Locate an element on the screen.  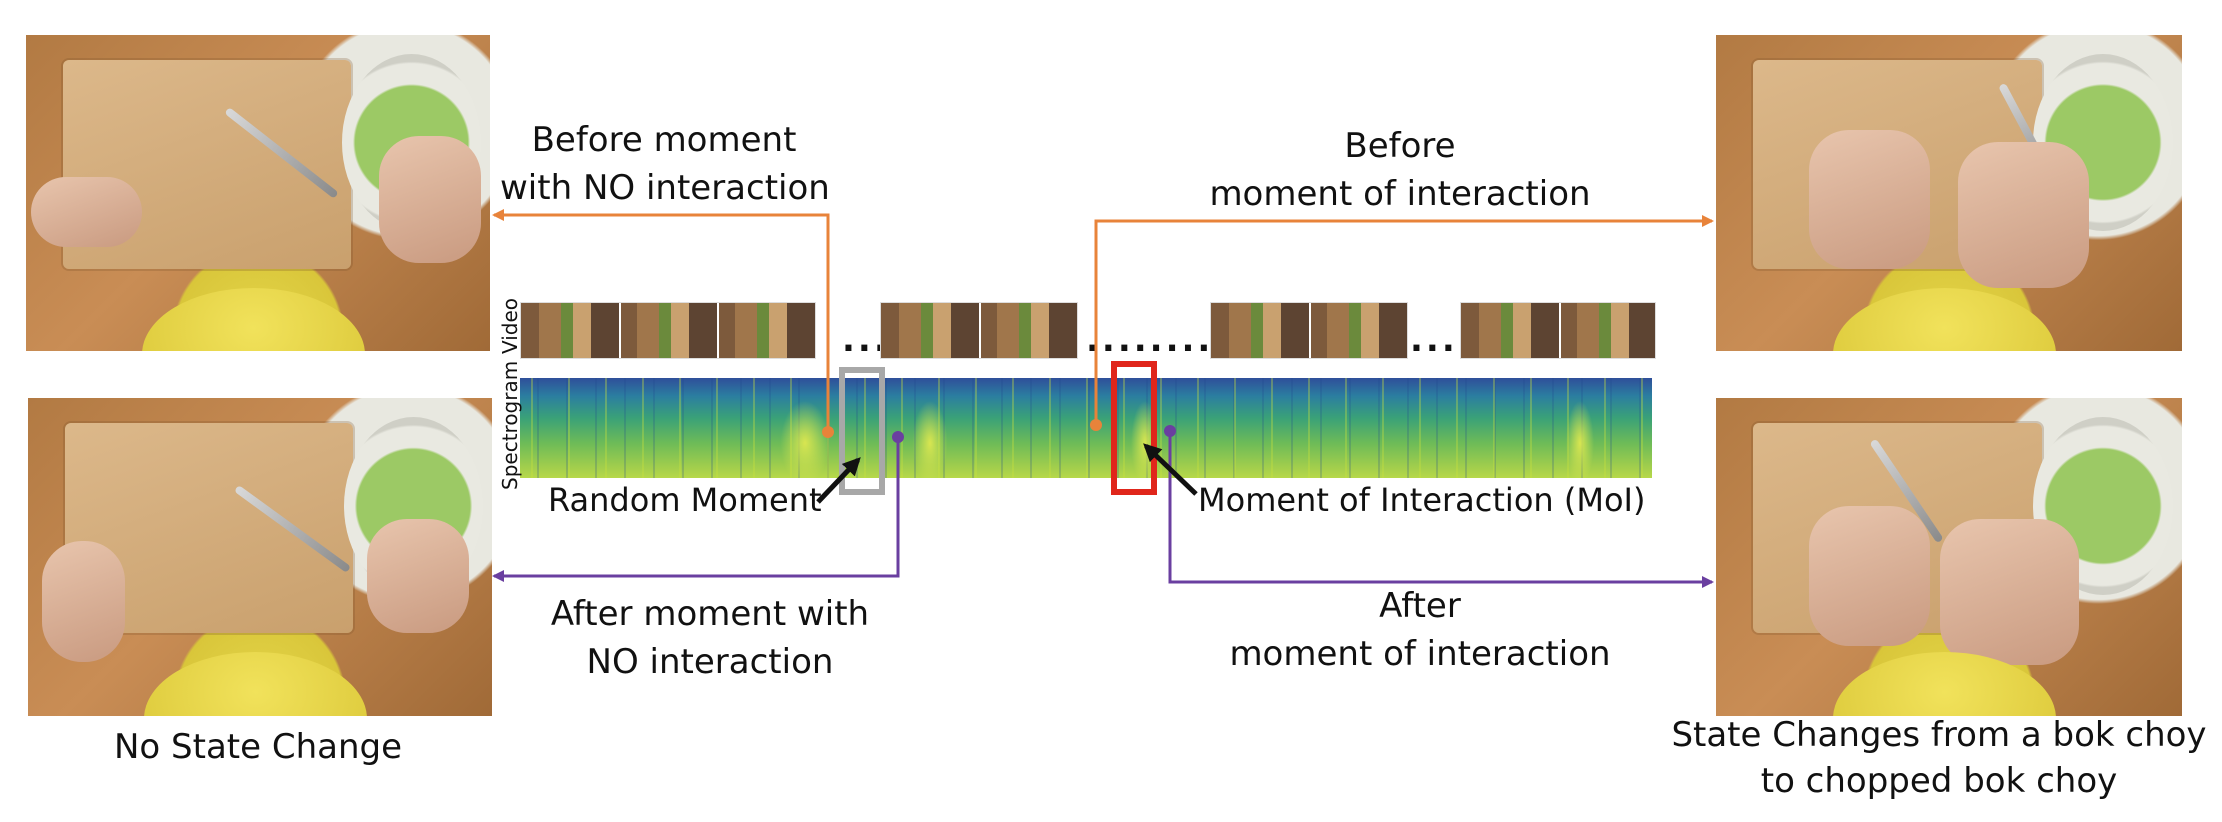
moi-box is located at coordinates (1134, 428).